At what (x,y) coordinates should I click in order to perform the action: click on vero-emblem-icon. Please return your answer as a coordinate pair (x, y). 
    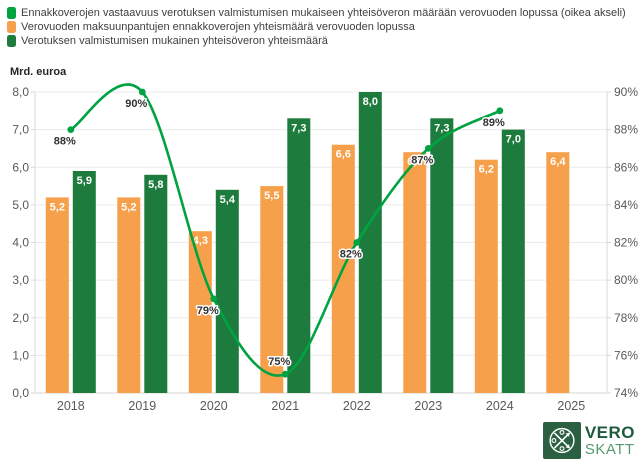
    Looking at the image, I should click on (561, 440).